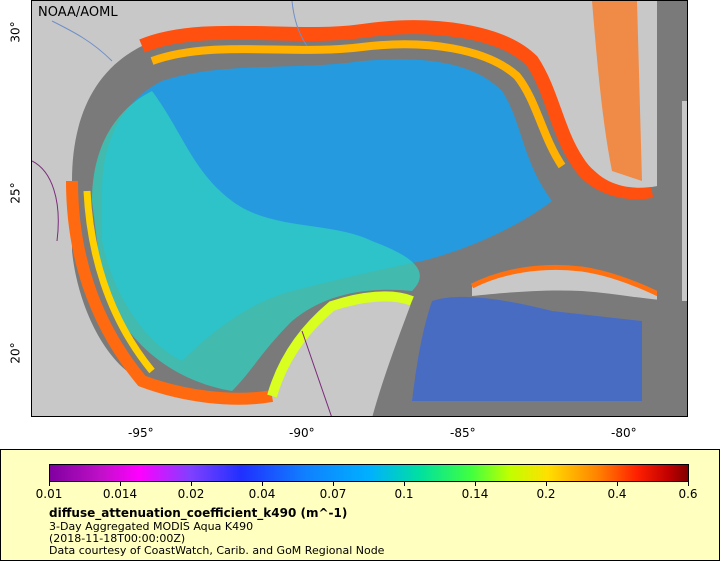 Image resolution: width=720 pixels, height=561 pixels. What do you see at coordinates (404, 494) in the screenshot?
I see `colorbar-tick-label: 0.1` at bounding box center [404, 494].